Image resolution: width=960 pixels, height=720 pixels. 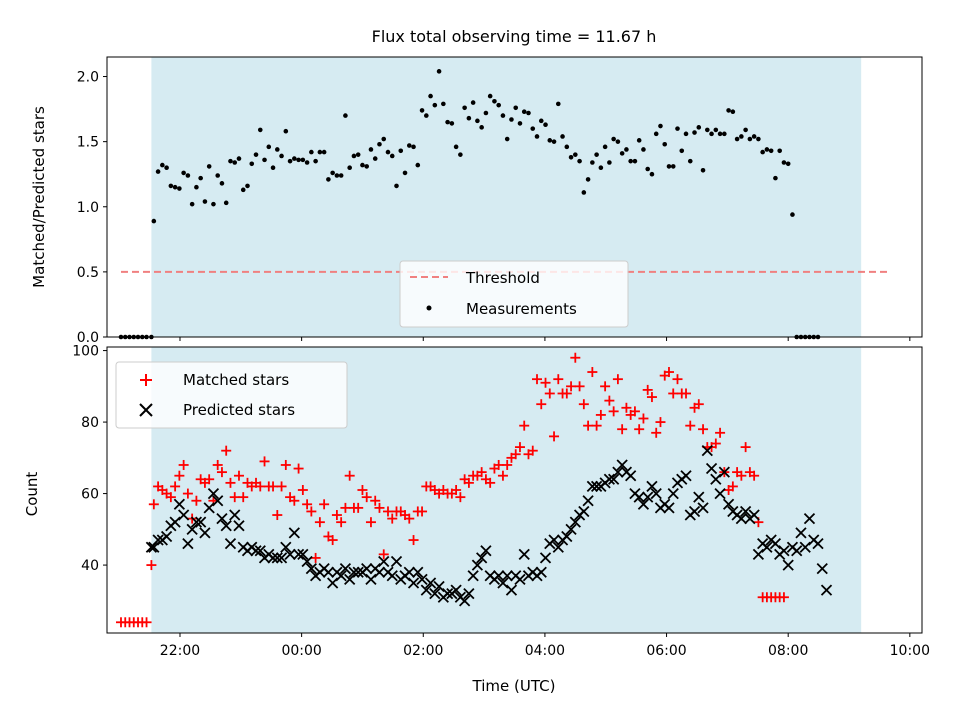 What do you see at coordinates (514, 686) in the screenshot?
I see `x-axis-label: Time (UTC)` at bounding box center [514, 686].